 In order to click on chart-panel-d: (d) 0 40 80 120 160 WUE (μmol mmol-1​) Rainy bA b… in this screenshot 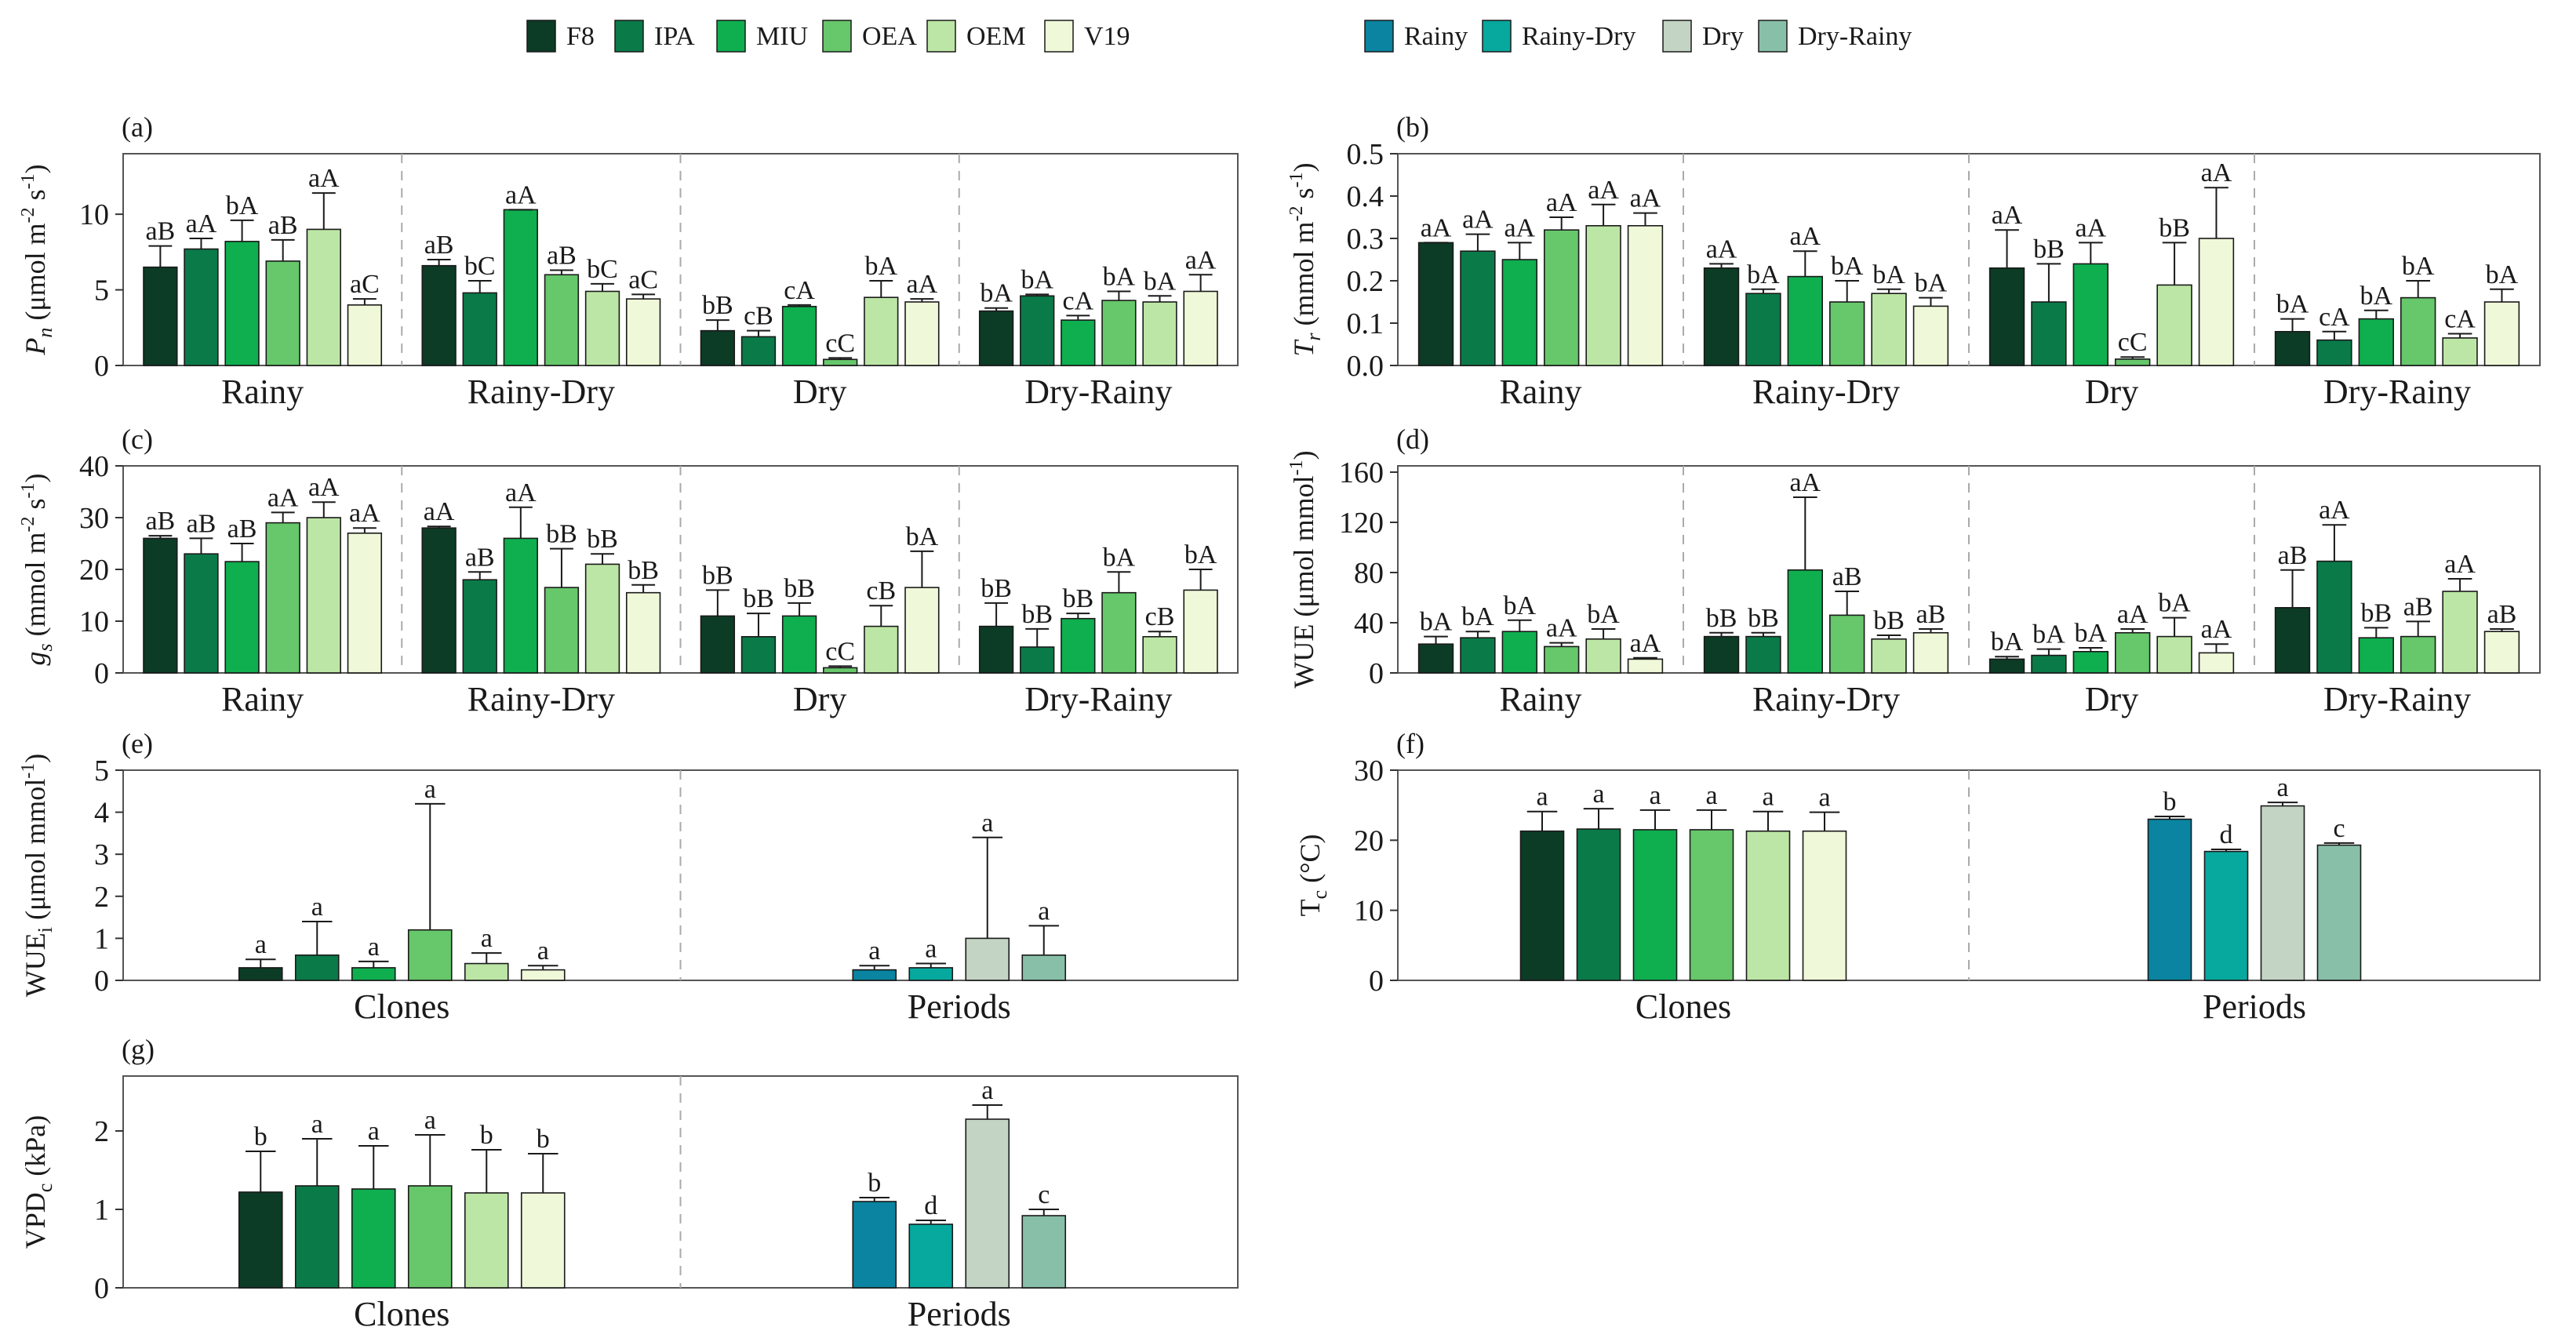, I will do `click(1914, 571)`.